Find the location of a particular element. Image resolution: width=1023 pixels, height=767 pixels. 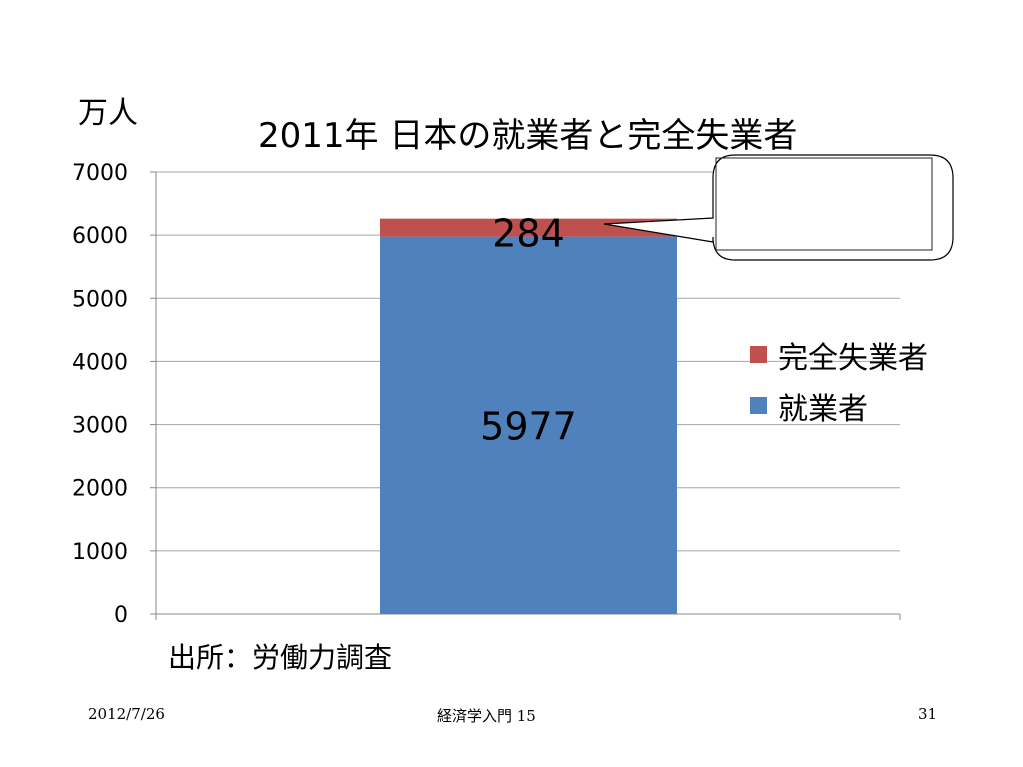

y-tick-label: 3000 is located at coordinates (100, 426).